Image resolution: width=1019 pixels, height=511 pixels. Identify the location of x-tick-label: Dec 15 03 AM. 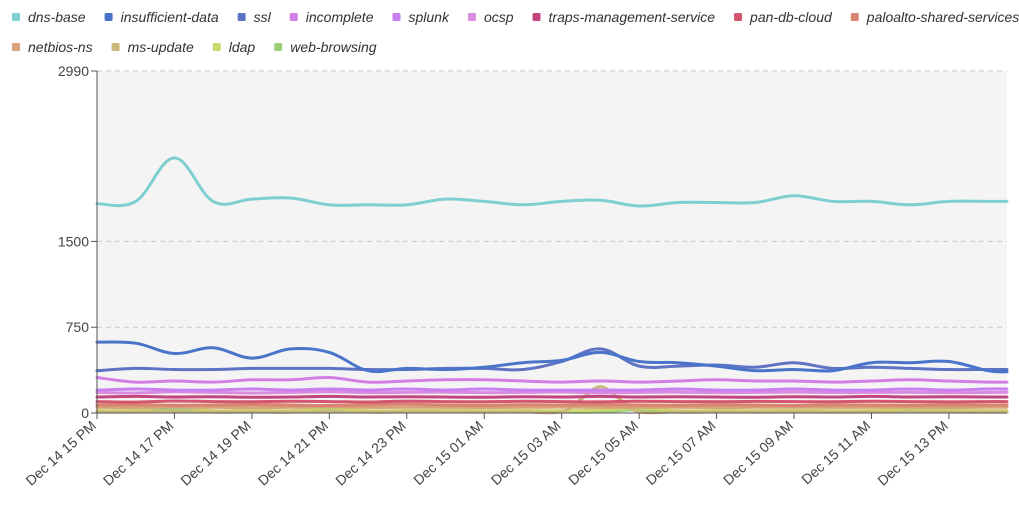
(526, 452).